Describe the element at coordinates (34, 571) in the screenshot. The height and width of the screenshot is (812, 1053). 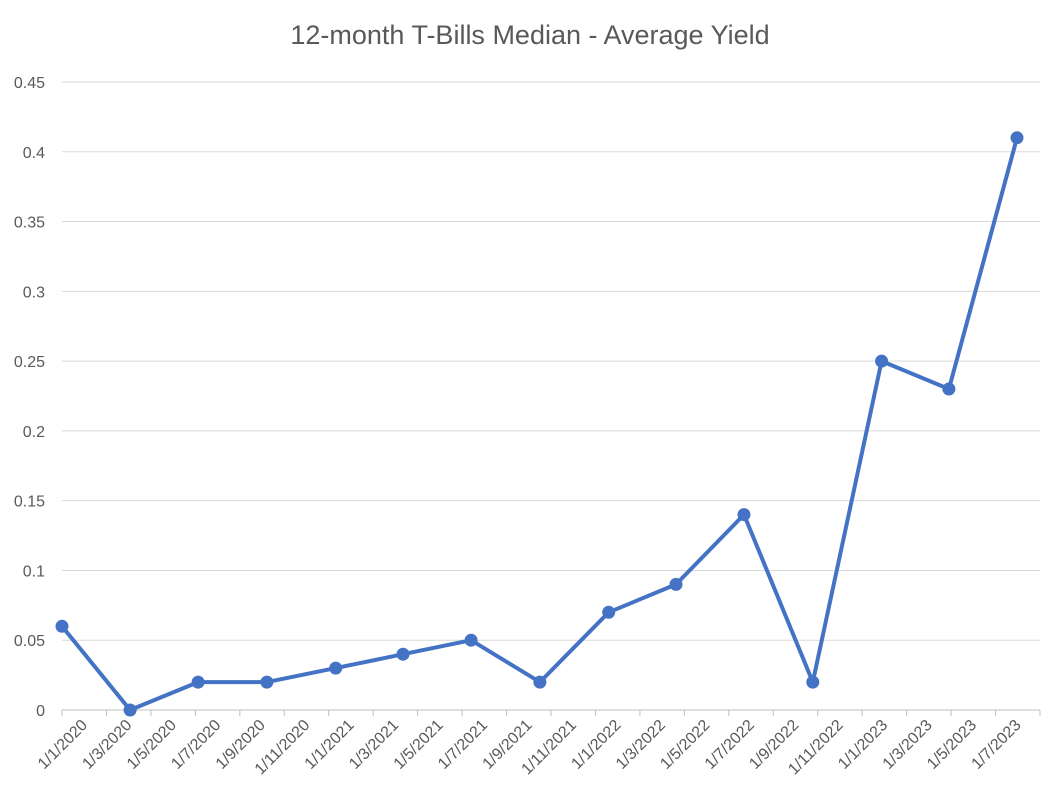
I see `y-tick-label: 0.1` at that location.